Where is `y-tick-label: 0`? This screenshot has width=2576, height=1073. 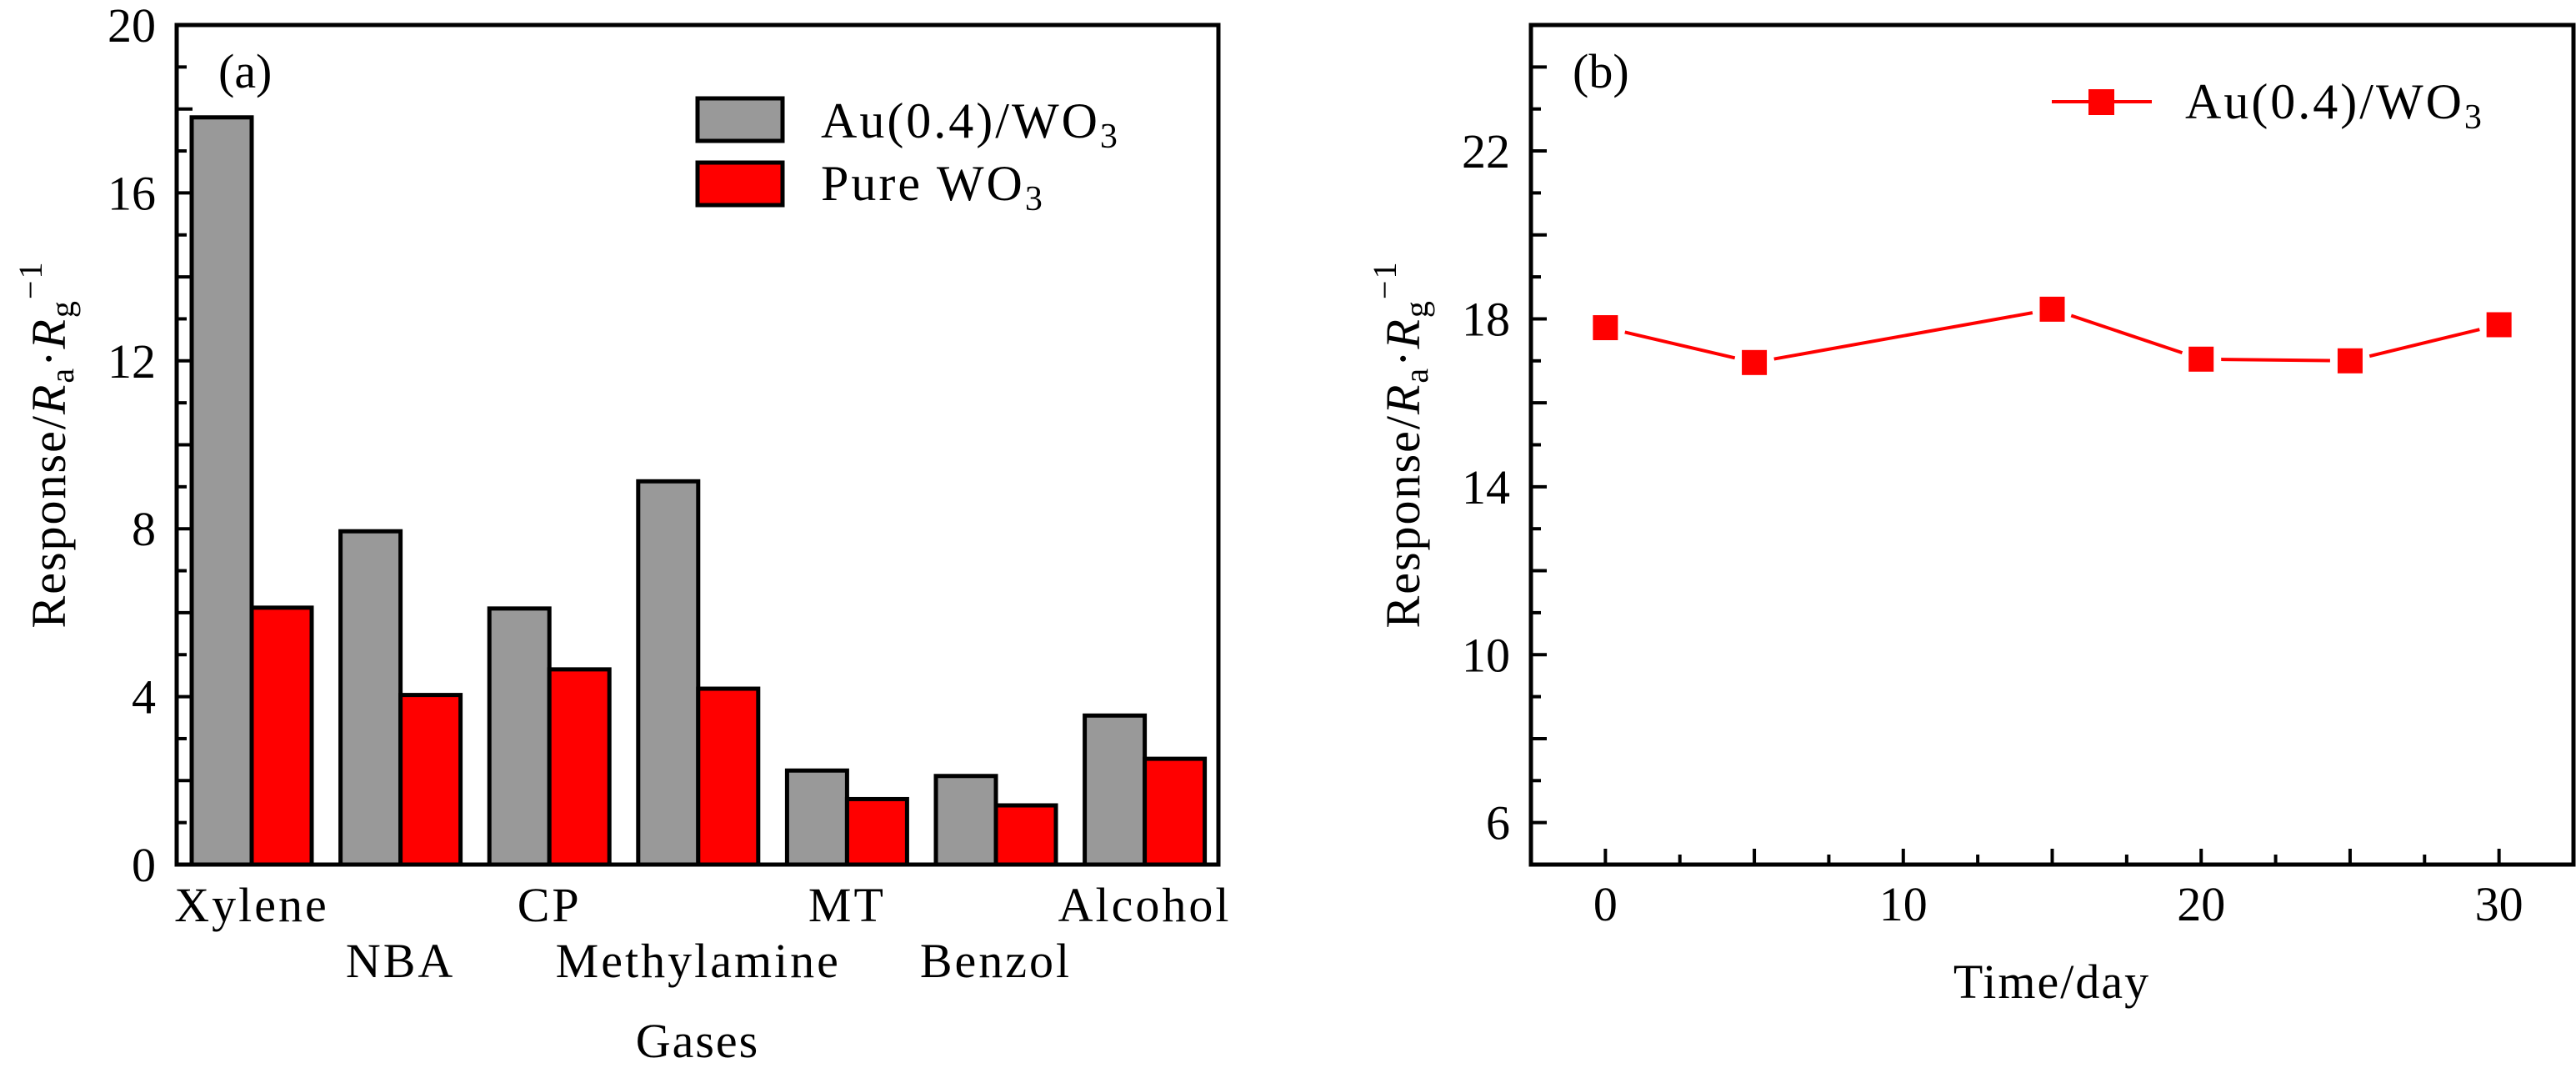 y-tick-label: 0 is located at coordinates (144, 865).